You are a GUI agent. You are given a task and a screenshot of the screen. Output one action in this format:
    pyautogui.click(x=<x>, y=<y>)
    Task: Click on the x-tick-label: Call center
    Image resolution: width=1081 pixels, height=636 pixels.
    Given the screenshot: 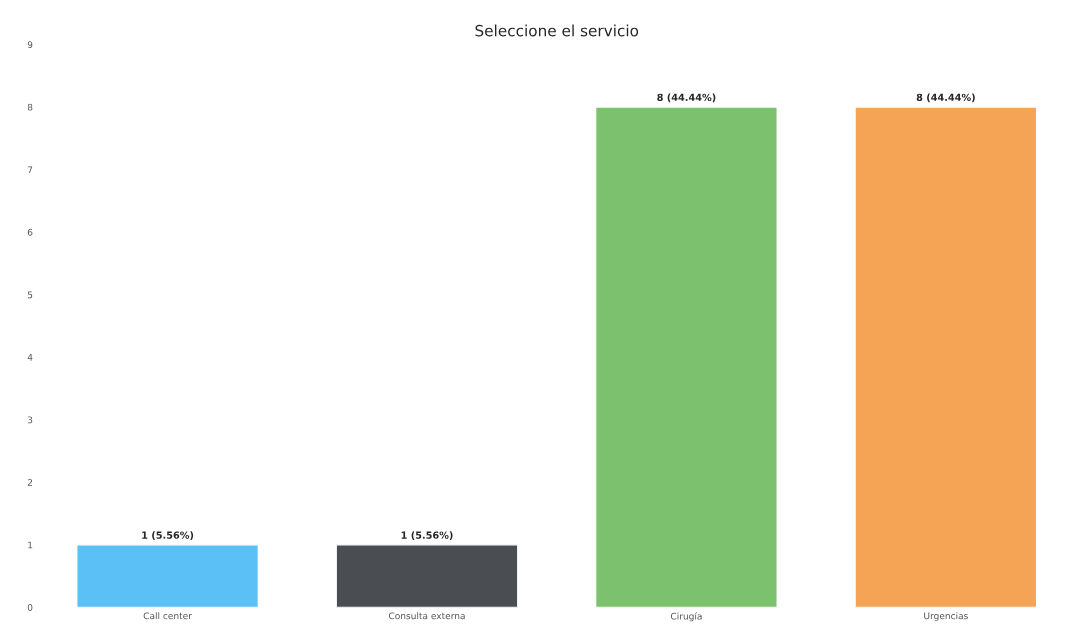 What is the action you would take?
    pyautogui.click(x=167, y=616)
    